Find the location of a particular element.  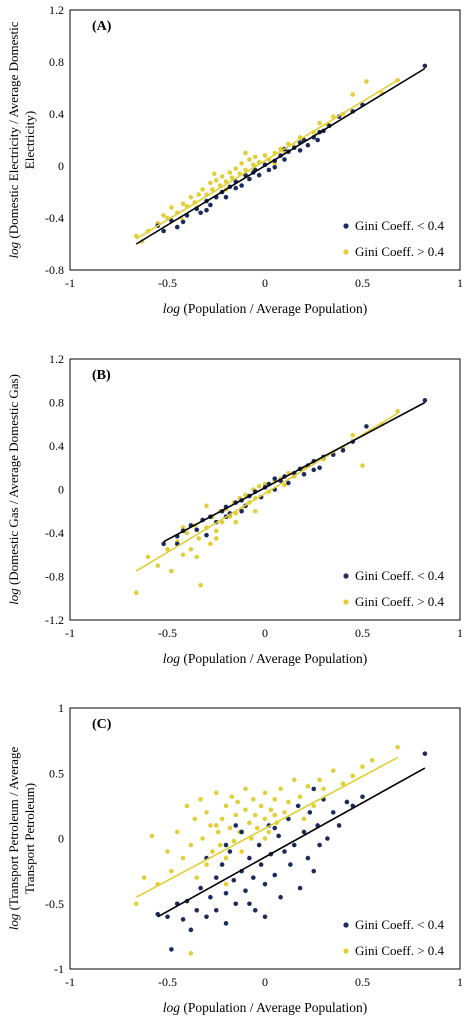

legend-marker-low is located at coordinates (346, 925).